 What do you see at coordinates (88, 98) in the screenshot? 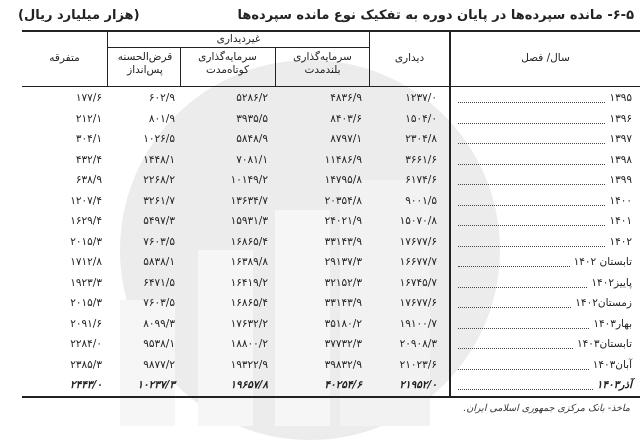
I see `misc-cell: ۱۷۷/۶` at bounding box center [88, 98].